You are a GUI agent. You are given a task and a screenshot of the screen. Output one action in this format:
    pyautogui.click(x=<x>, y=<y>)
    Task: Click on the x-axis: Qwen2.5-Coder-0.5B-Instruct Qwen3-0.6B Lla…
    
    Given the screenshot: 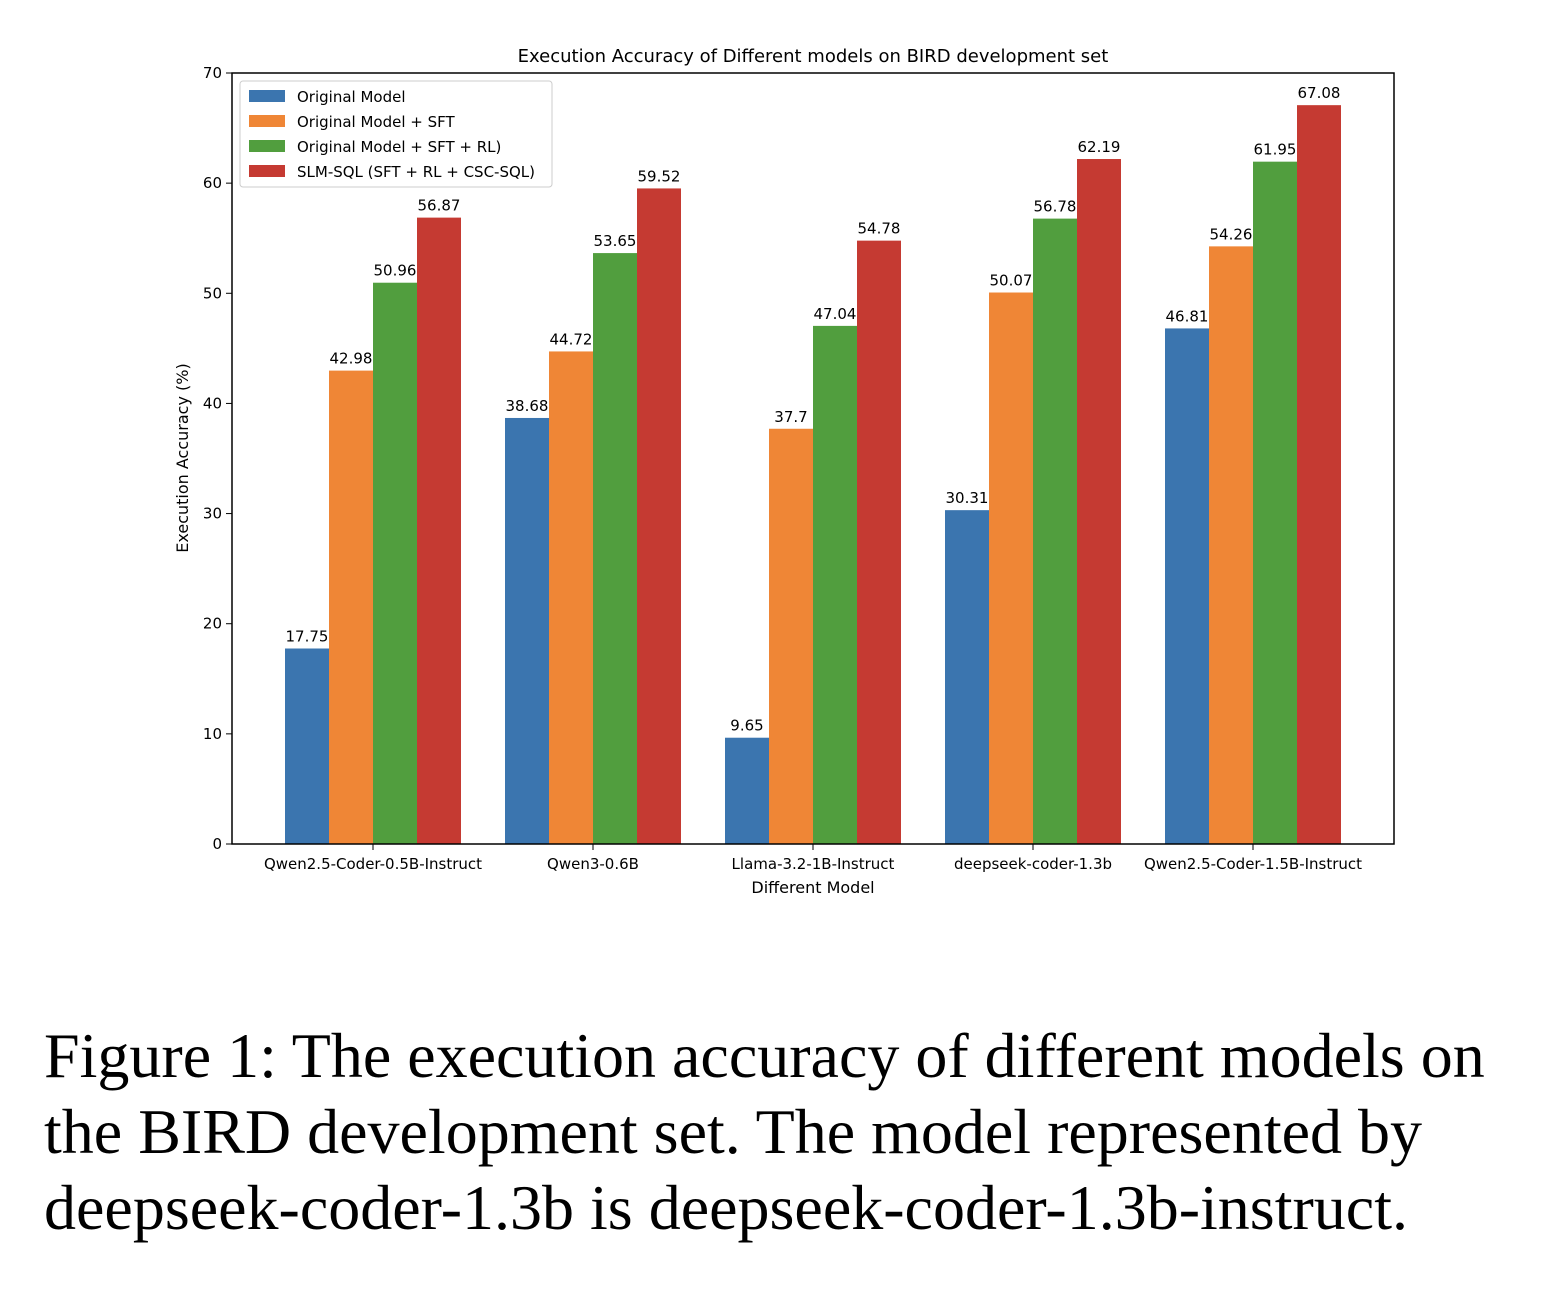 What is the action you would take?
    pyautogui.click(x=813, y=858)
    